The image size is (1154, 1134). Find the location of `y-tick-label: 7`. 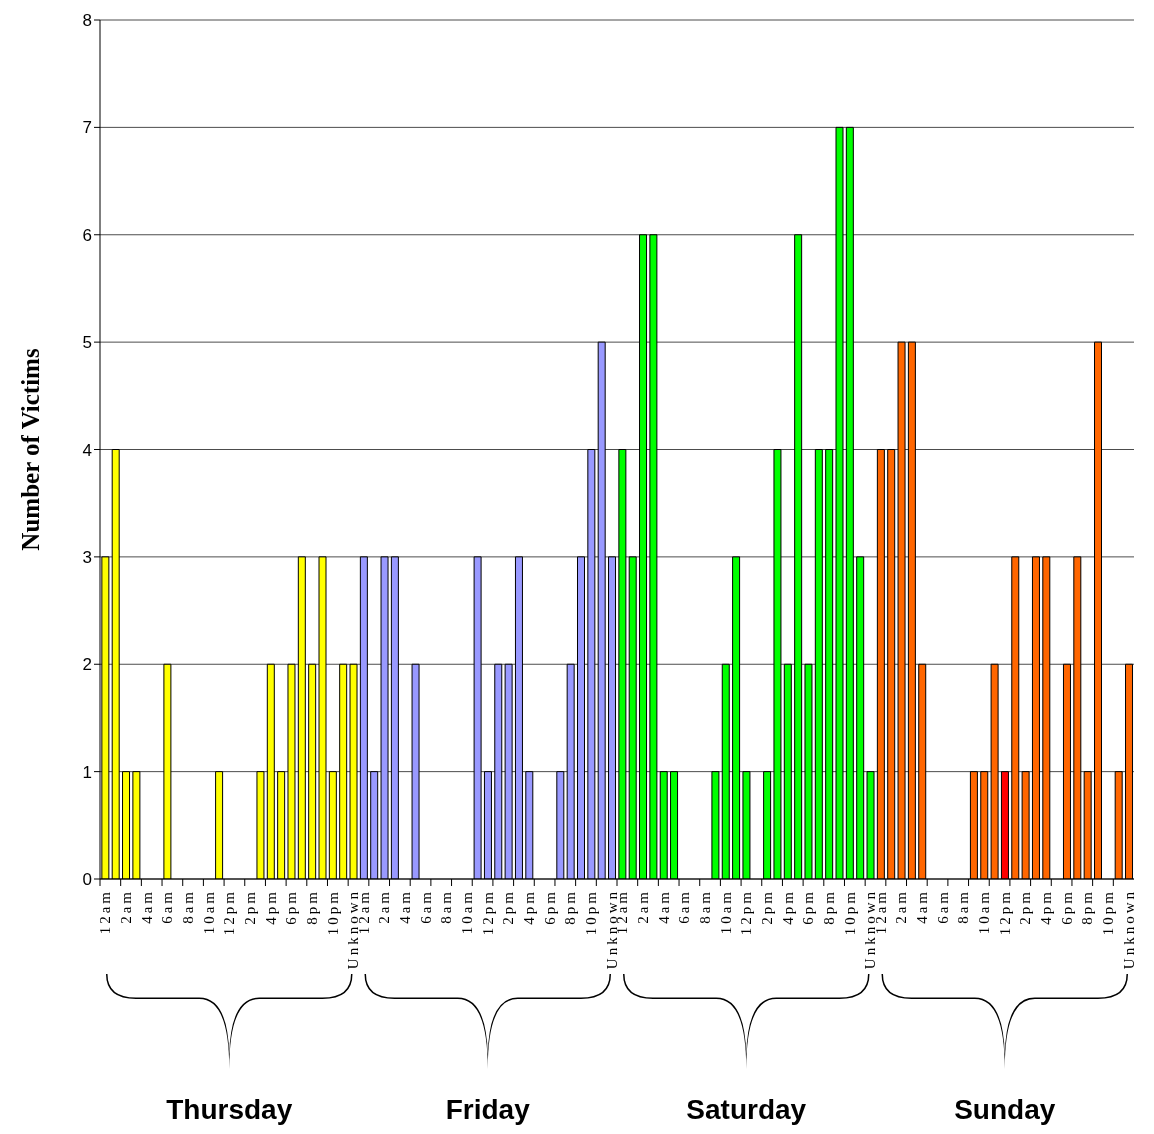

y-tick-label: 7 is located at coordinates (87, 128).